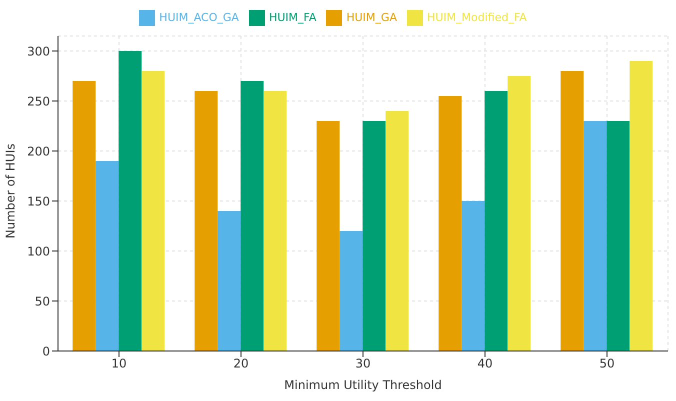 The image size is (676, 401). What do you see at coordinates (119, 363) in the screenshot?
I see `x-tick-label: 10` at bounding box center [119, 363].